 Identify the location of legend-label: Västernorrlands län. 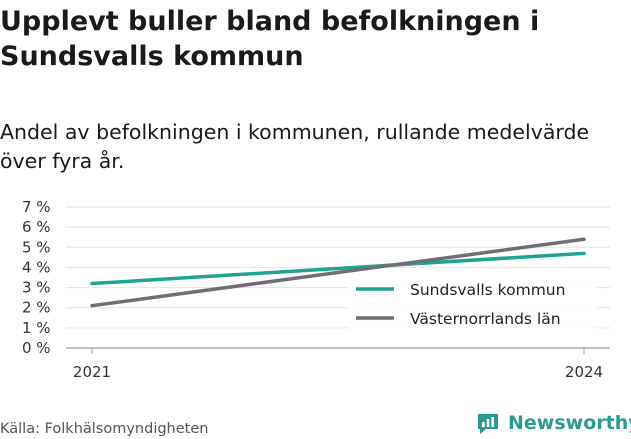
(485, 319).